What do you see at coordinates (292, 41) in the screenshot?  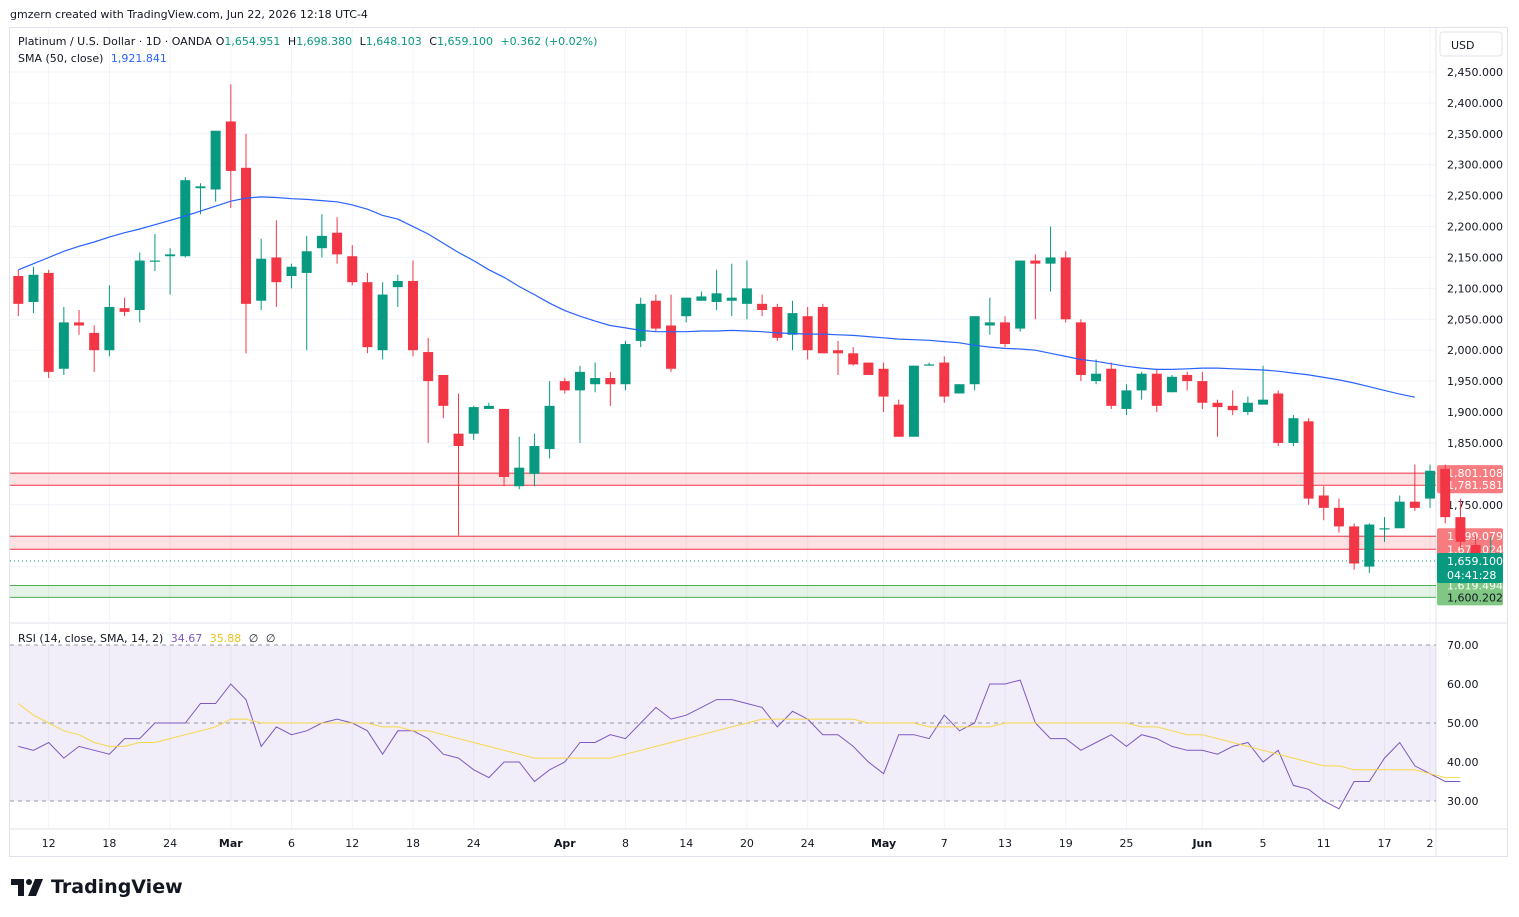 I see `high-label: H` at bounding box center [292, 41].